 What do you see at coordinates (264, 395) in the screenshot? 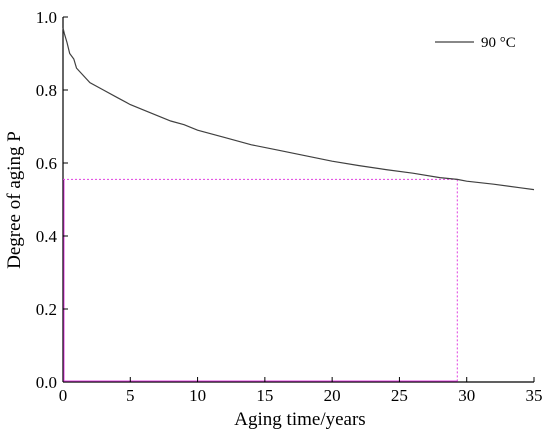
I see `x-tick-label: 15` at bounding box center [264, 395].